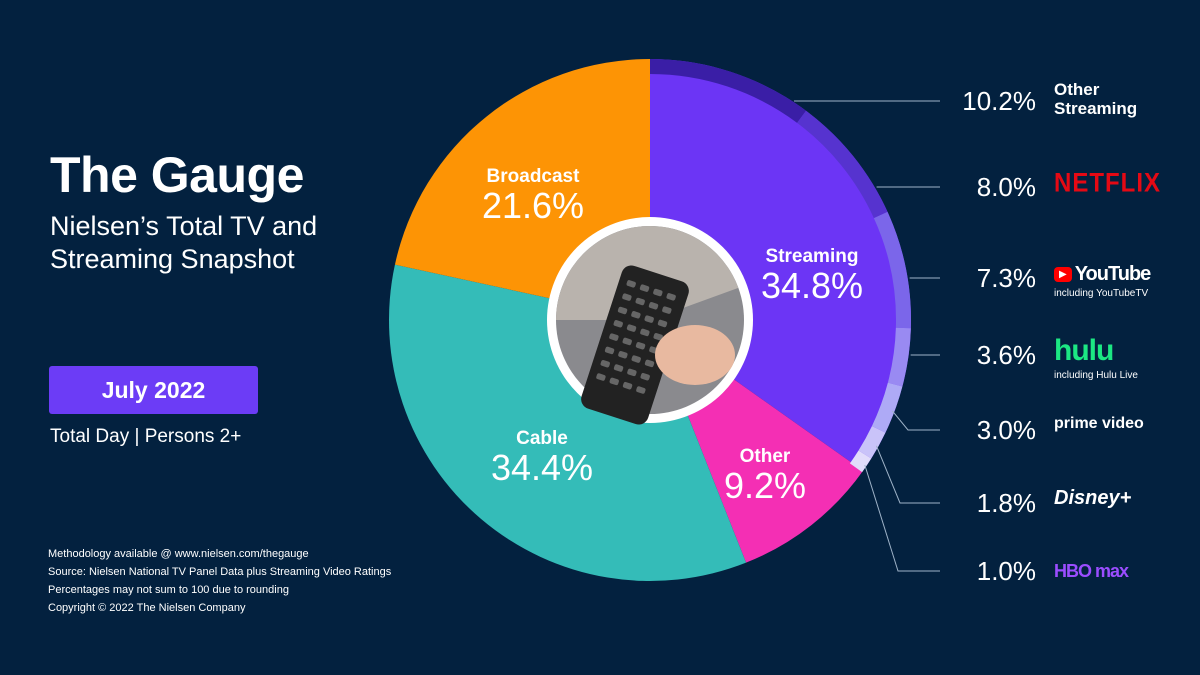 Image resolution: width=1200 pixels, height=675 pixels. I want to click on scope-label: Total Day | Persons 2+, so click(146, 436).